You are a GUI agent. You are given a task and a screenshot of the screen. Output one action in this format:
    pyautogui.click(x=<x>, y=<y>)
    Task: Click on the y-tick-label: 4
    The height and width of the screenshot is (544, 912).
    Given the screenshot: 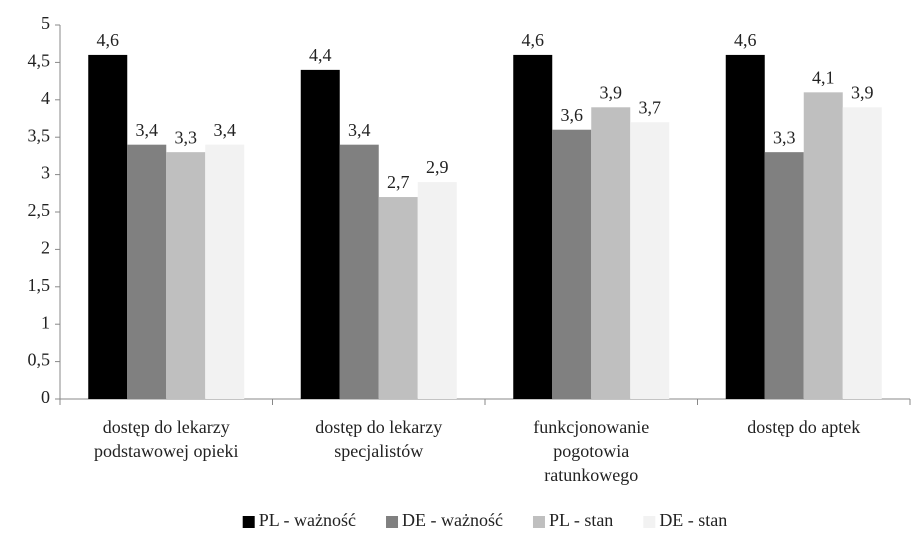 What is the action you would take?
    pyautogui.click(x=45, y=98)
    